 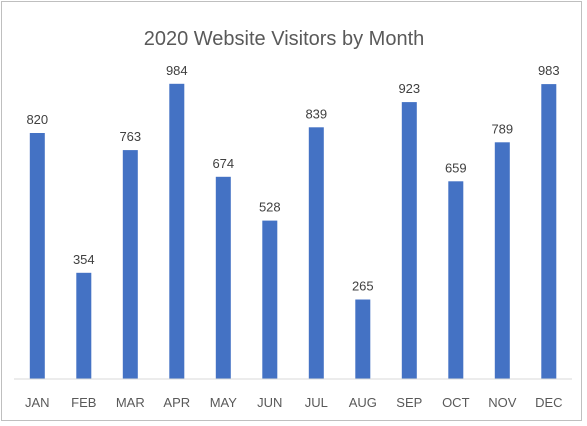 I want to click on data-label-jun: 528, so click(x=270, y=207).